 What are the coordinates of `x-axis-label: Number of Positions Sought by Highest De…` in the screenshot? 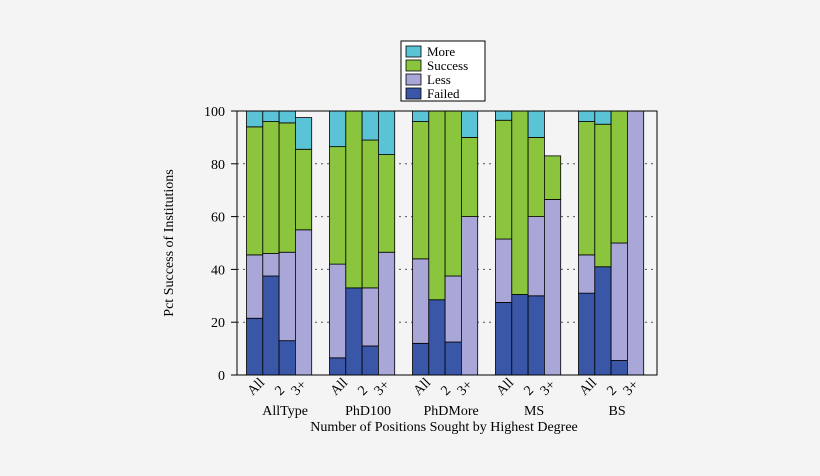 It's located at (444, 427).